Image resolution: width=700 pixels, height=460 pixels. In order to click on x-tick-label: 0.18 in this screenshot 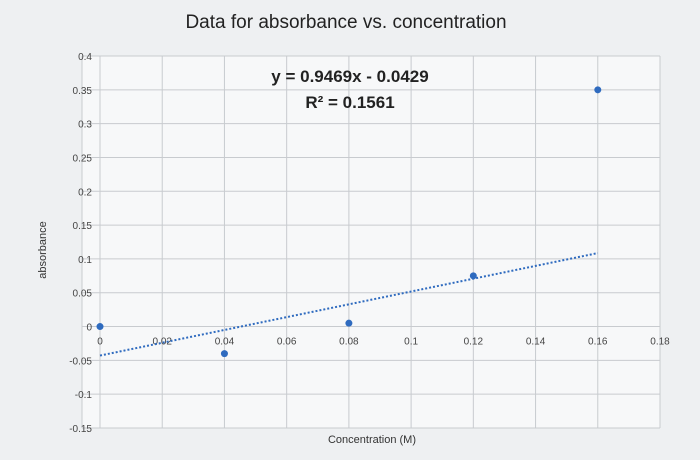, I will do `click(660, 342)`.